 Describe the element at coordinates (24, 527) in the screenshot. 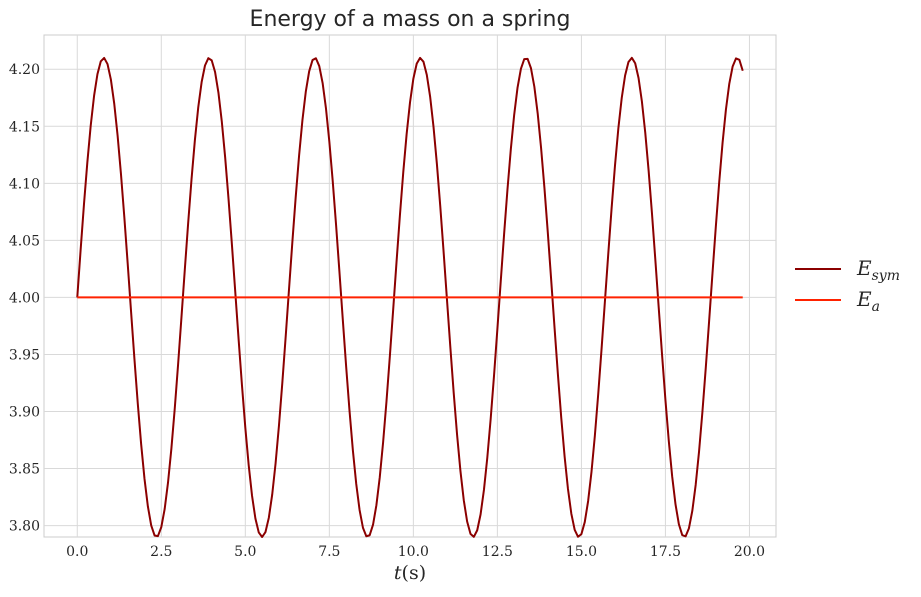

I see `y-tick-label: 3.80` at that location.